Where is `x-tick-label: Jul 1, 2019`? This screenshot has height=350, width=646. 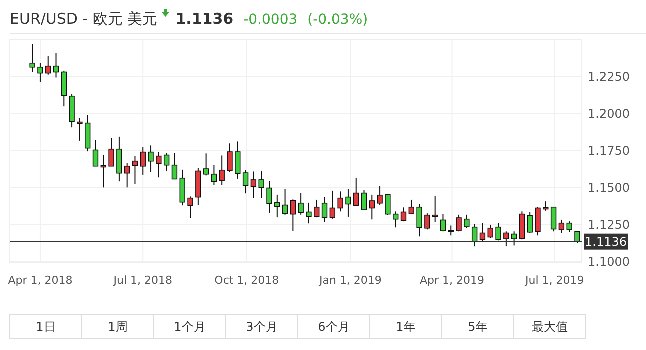
x-tick-label: Jul 1, 2019 is located at coordinates (554, 280).